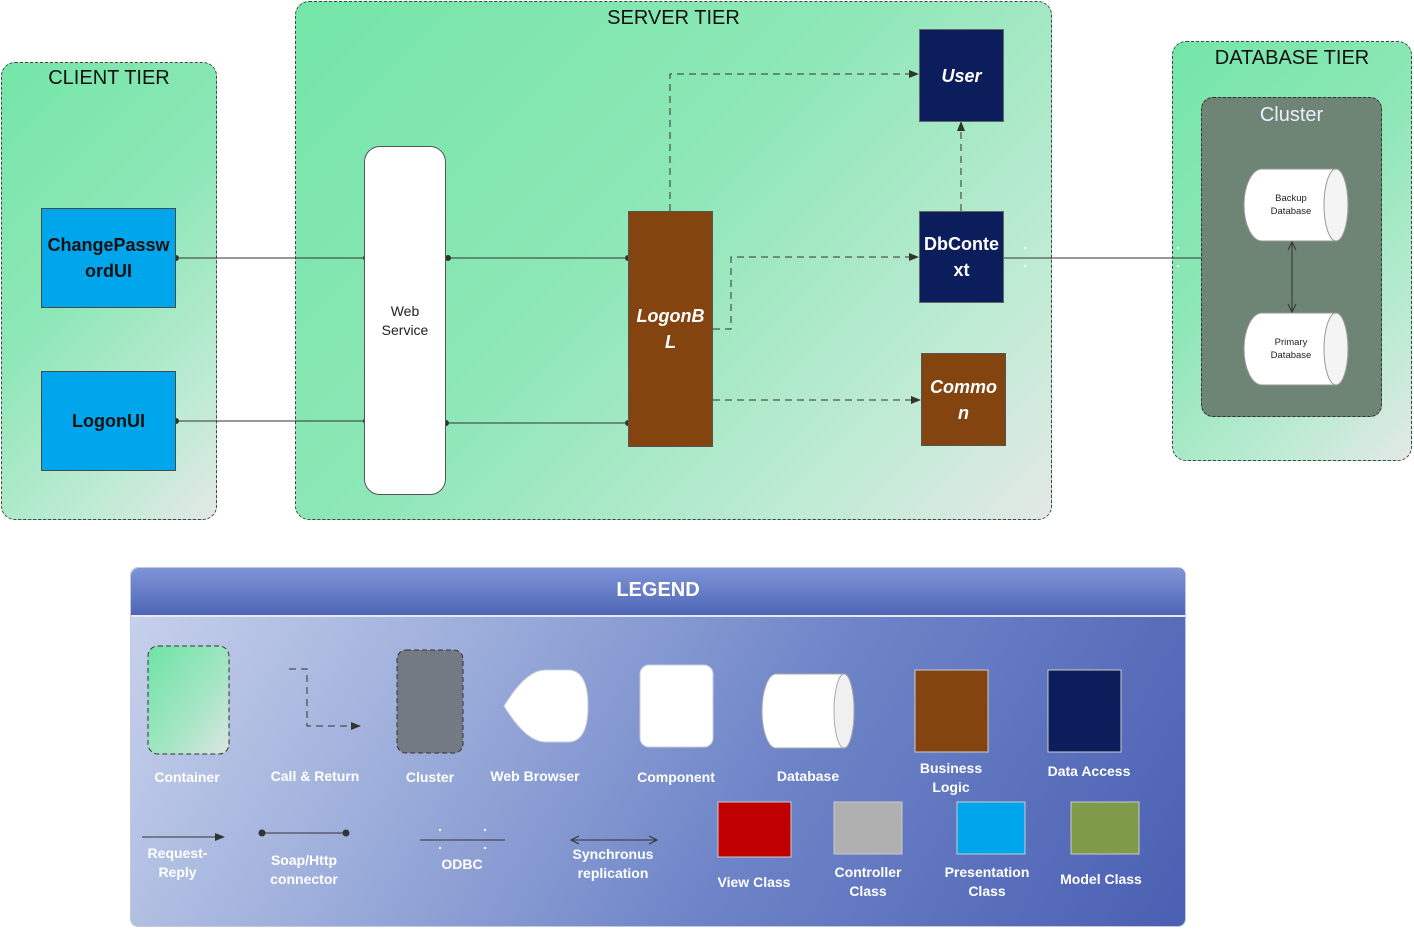  Describe the element at coordinates (1292, 58) in the screenshot. I see `database-tier-title: DATABASE TIER` at that location.